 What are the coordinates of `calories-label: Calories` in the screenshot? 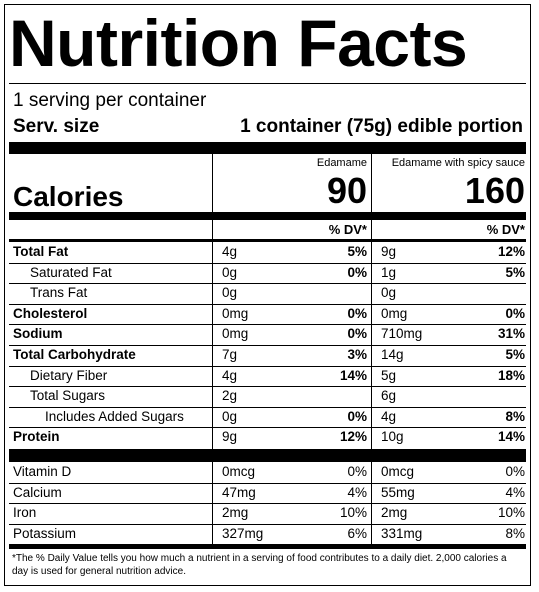 It's located at (68, 196).